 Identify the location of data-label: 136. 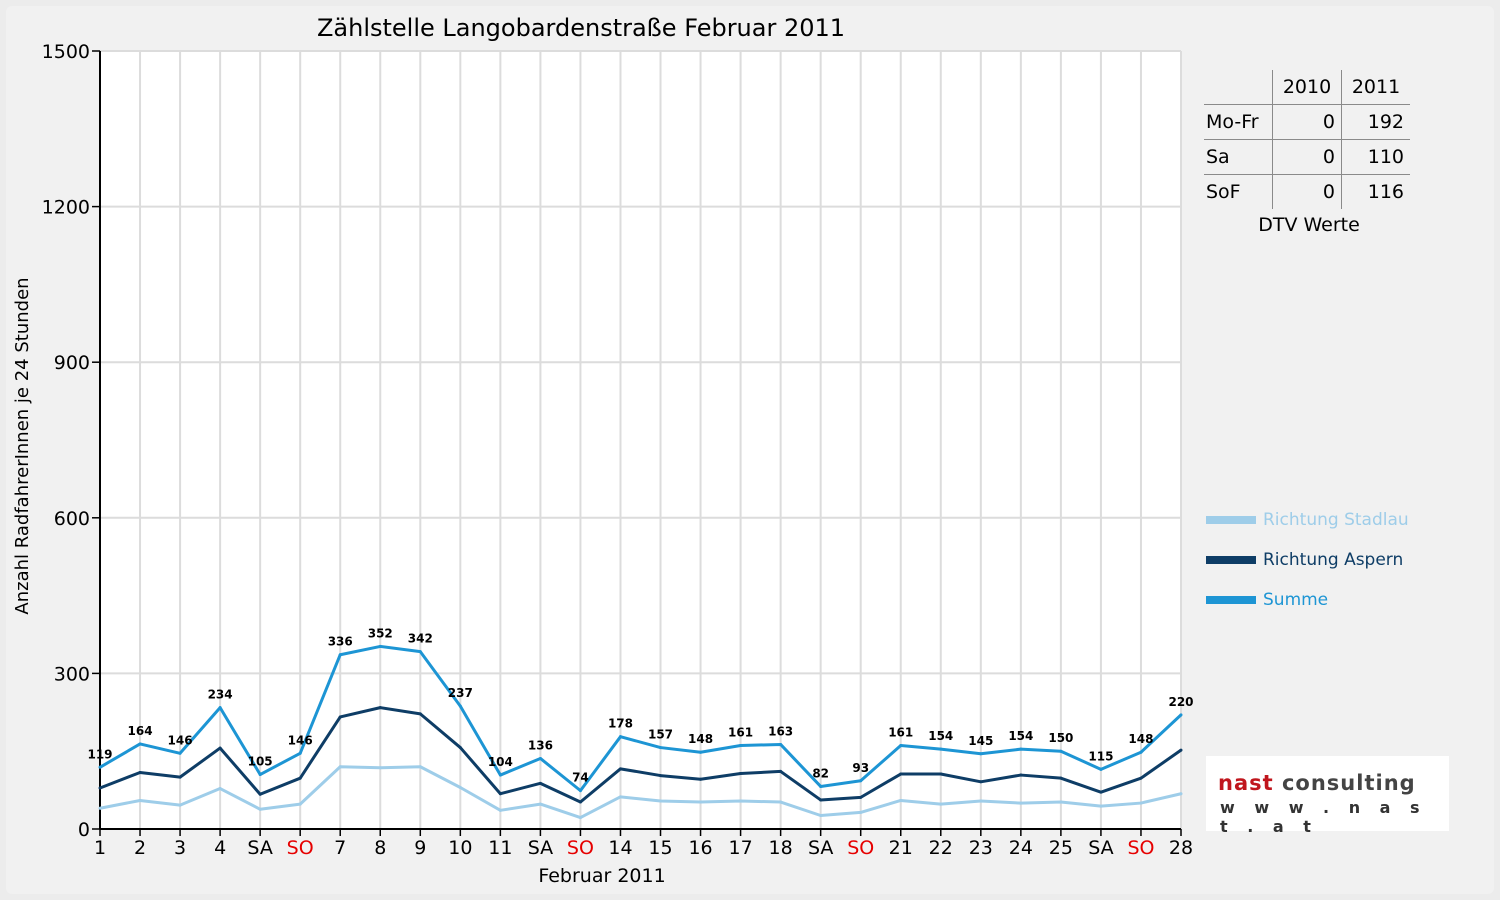
(540, 745).